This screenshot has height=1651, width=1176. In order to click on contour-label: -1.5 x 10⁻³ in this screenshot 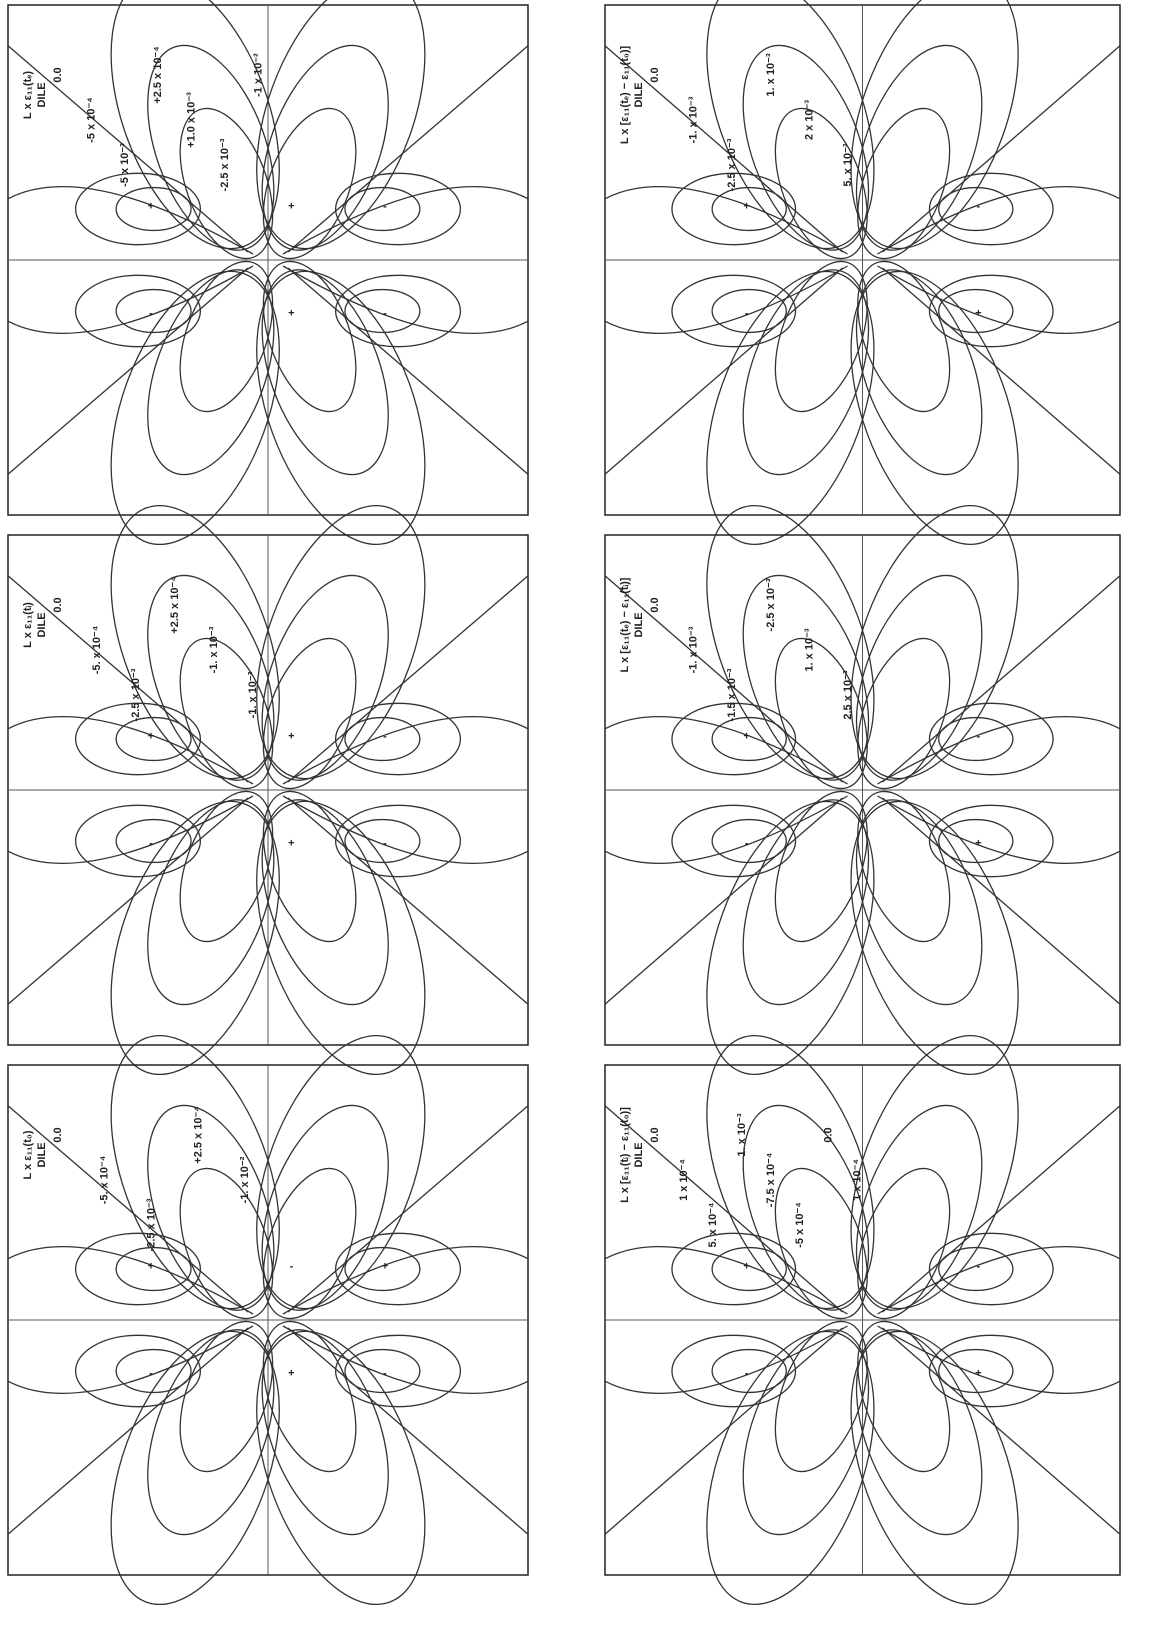, I will do `click(732, 694)`.